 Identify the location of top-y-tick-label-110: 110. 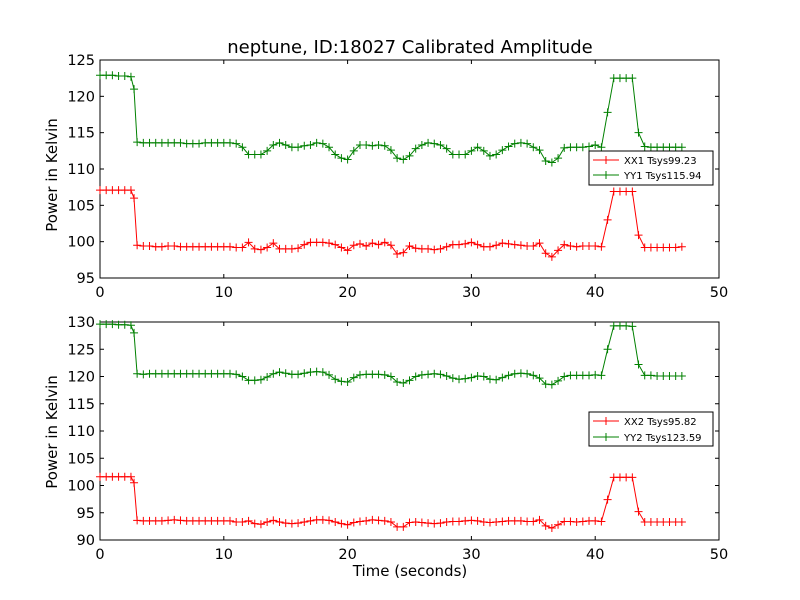
(81, 170).